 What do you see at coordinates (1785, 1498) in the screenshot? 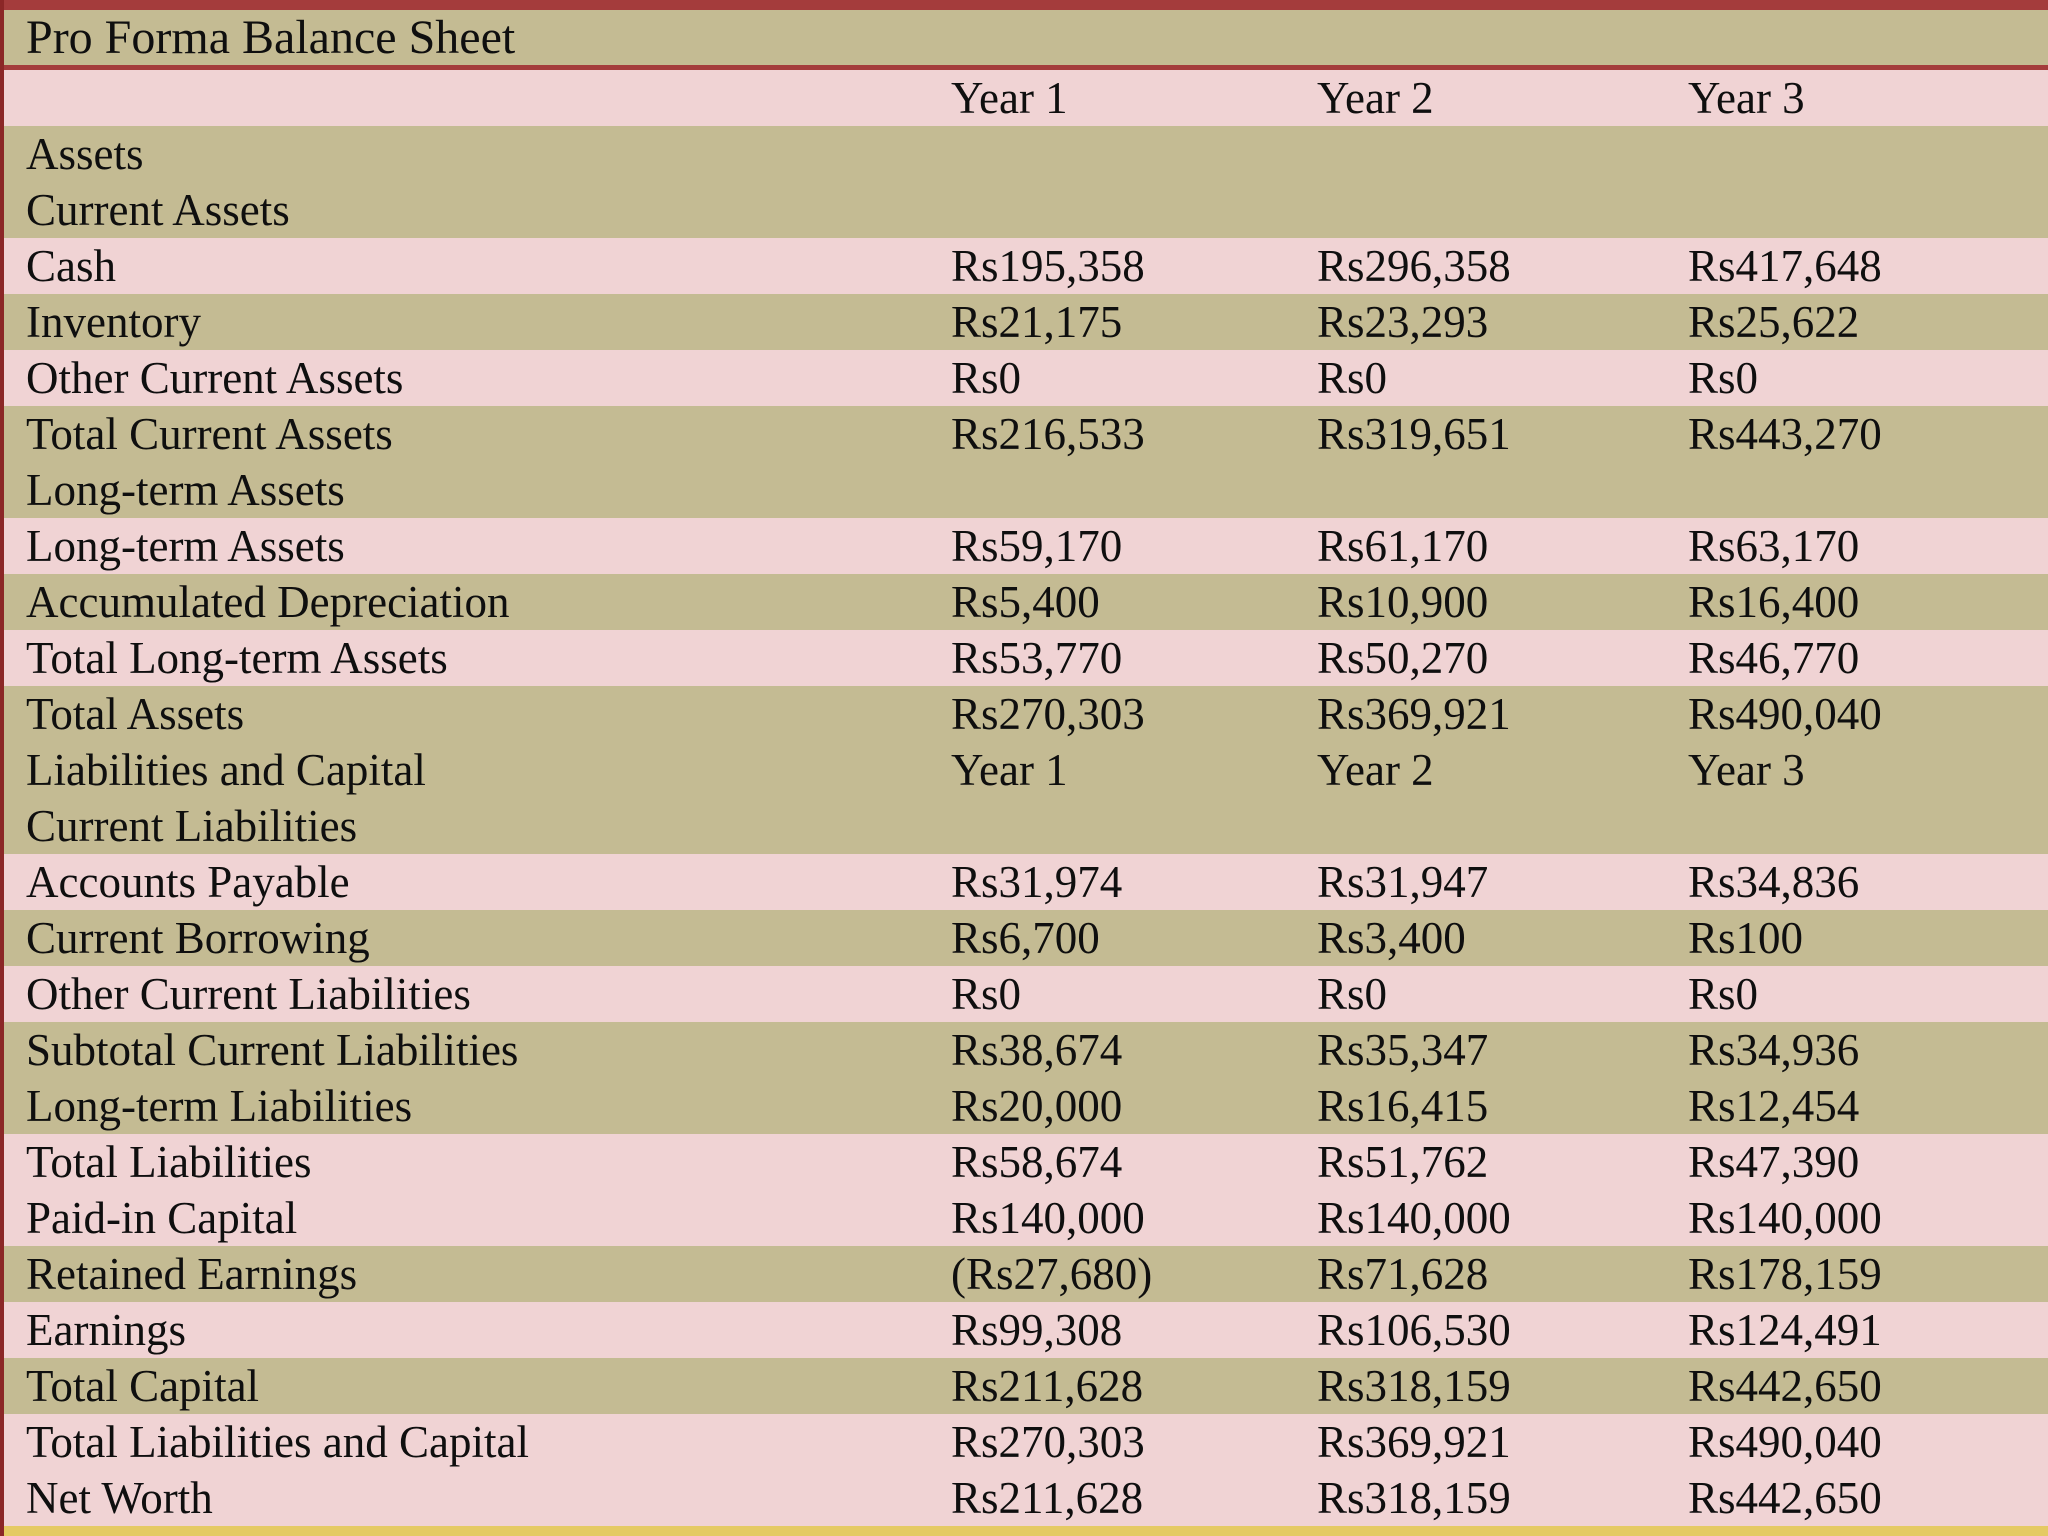
I see `cell-year3: Rs442,650` at bounding box center [1785, 1498].